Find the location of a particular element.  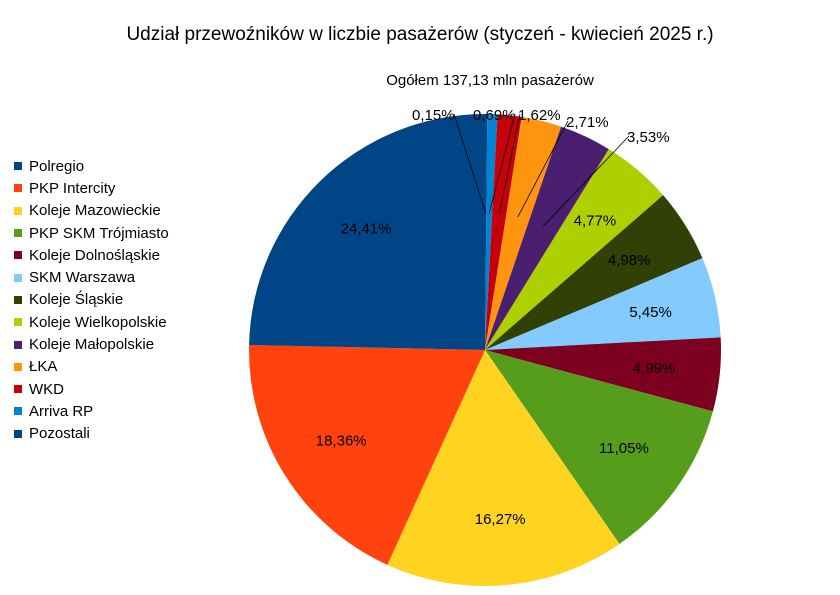

legend-item: PKP SKM Trójmiasto is located at coordinates (91, 233).